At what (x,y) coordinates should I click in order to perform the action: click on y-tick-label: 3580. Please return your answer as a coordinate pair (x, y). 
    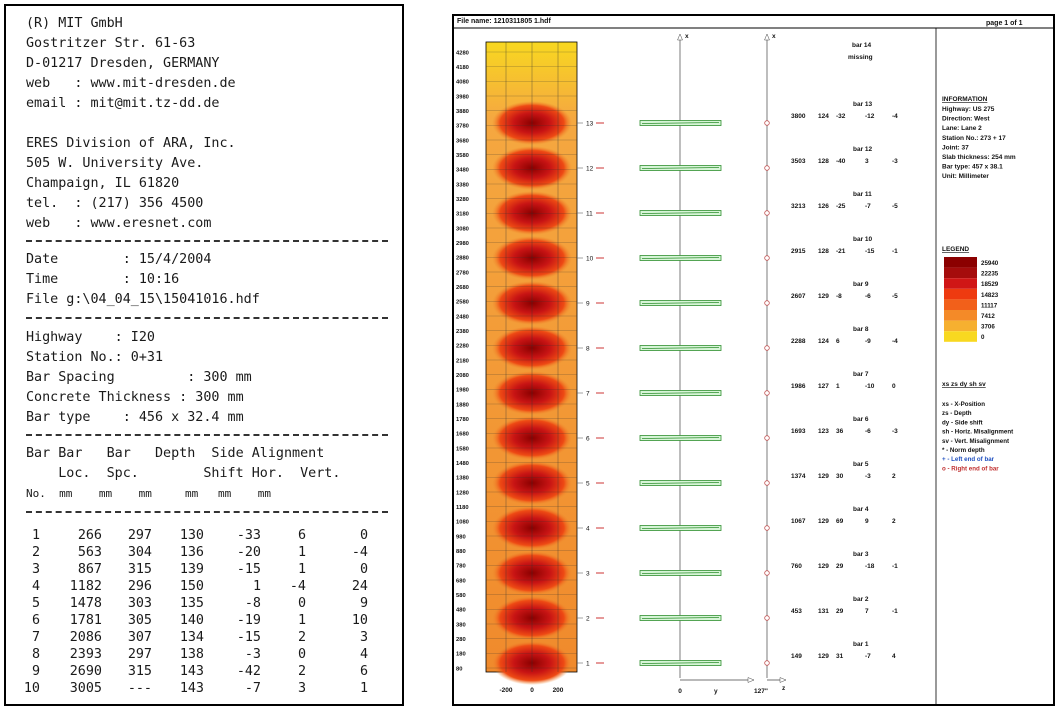
    Looking at the image, I should click on (462, 156).